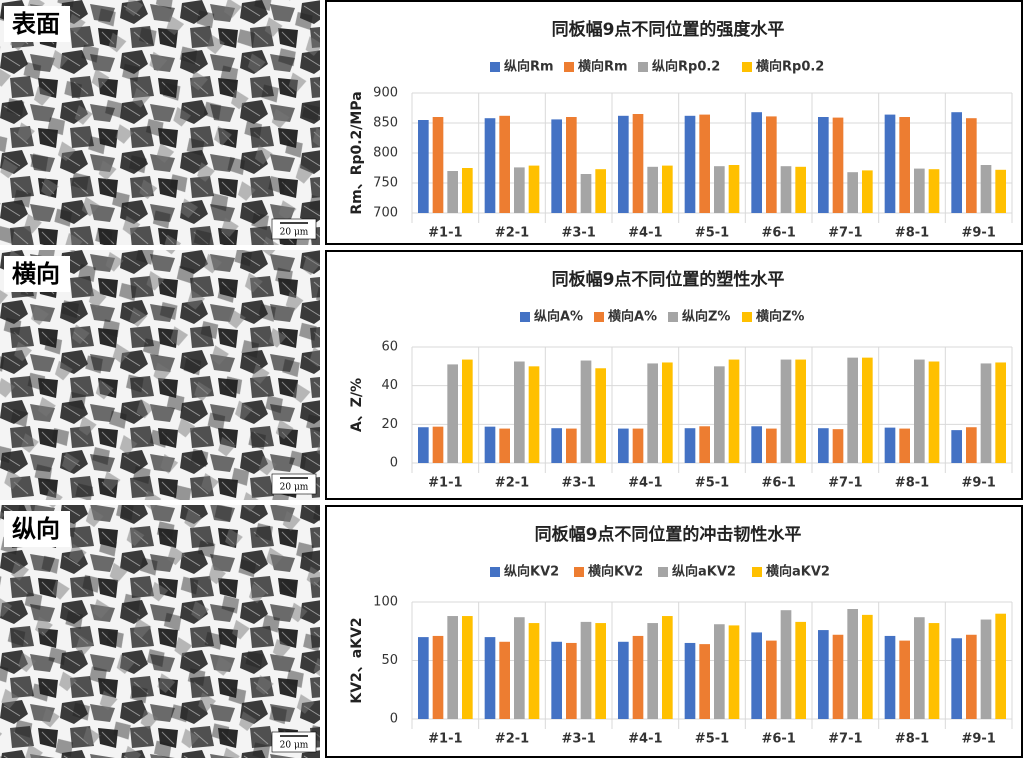 This screenshot has height=764, width=1024. What do you see at coordinates (668, 279) in the screenshot?
I see `chart-title: 同板幅9点不同位置的塑性水平` at bounding box center [668, 279].